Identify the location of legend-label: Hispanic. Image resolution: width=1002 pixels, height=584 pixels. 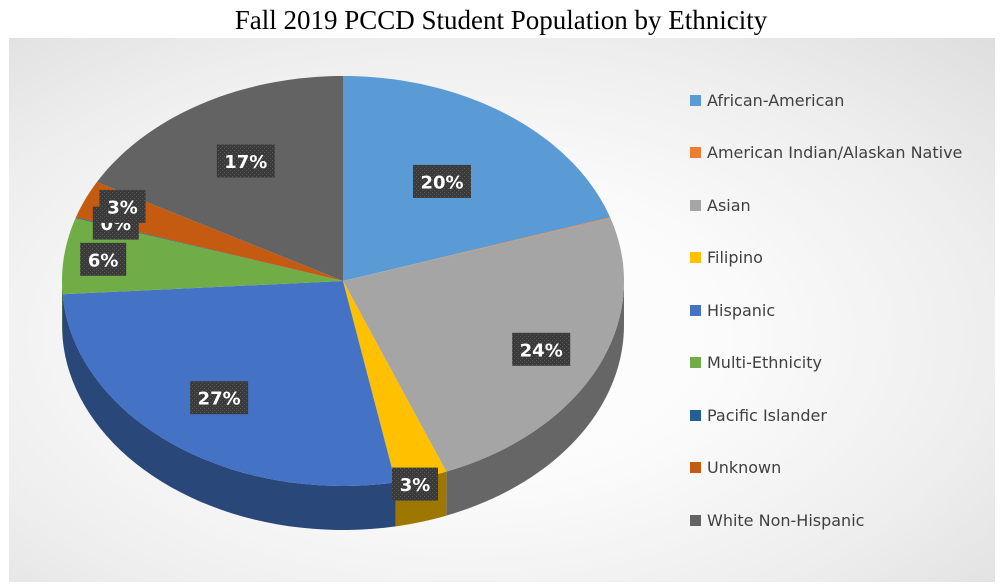
(741, 310).